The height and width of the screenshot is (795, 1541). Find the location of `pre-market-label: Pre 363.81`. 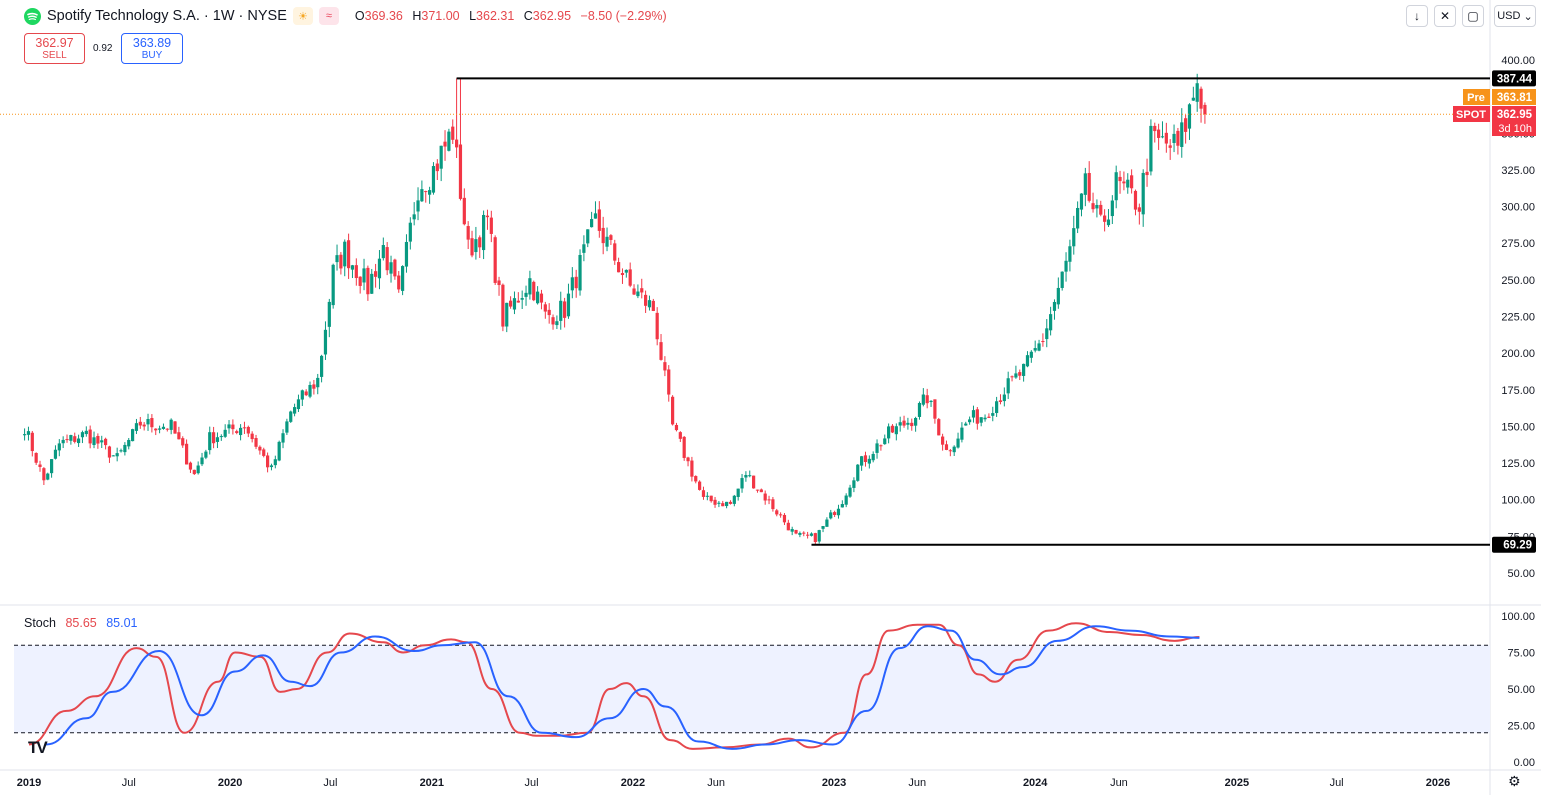

pre-market-label: Pre 363.81 is located at coordinates (1499, 97).